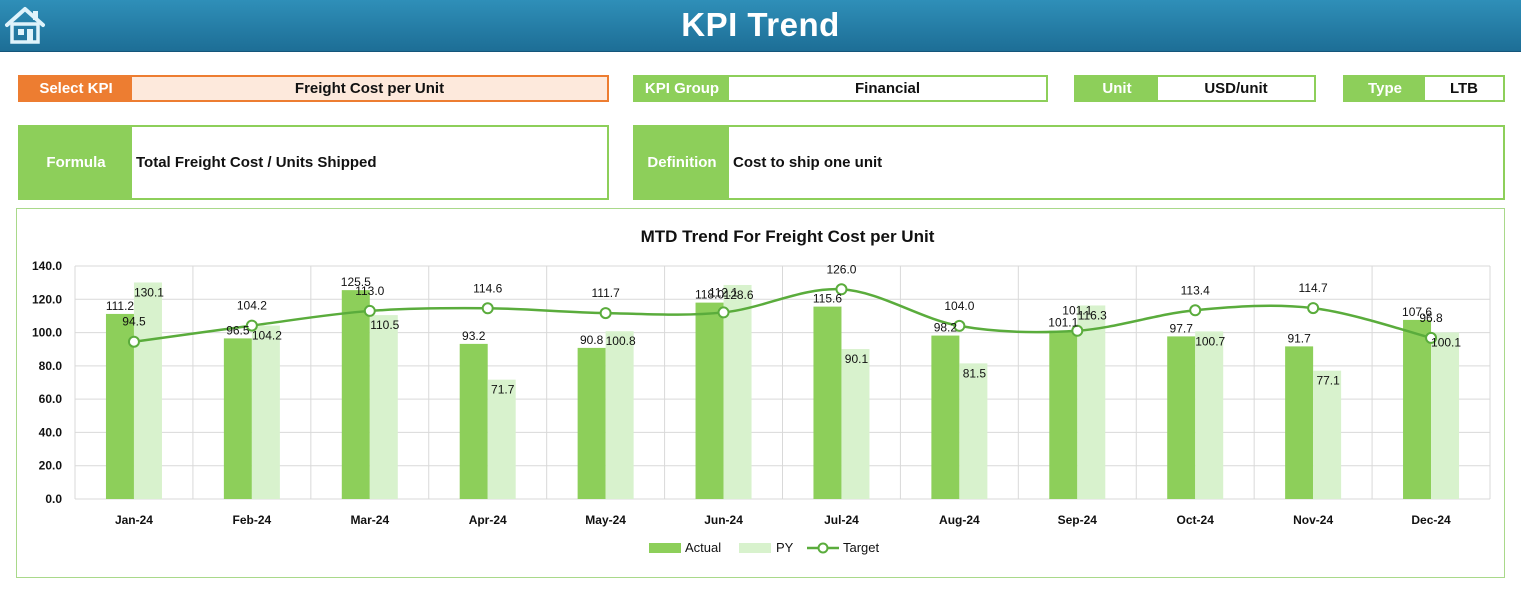 Image resolution: width=1521 pixels, height=600 pixels. I want to click on x-tick-label: Oct-24, so click(1196, 520).